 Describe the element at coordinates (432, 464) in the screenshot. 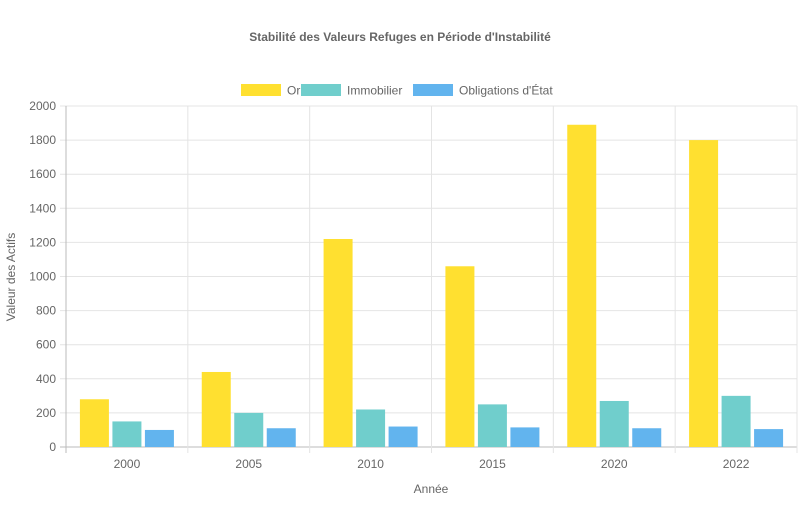

I see `x-axis-ticks: 2000 2005 2010 2015 2020 2022` at that location.